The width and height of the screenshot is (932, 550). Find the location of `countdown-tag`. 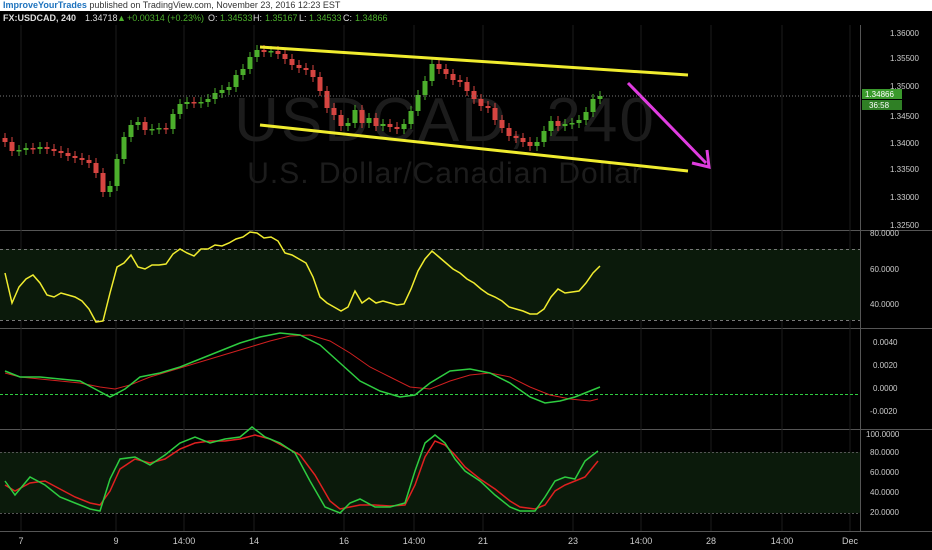

countdown-tag is located at coordinates (882, 105).